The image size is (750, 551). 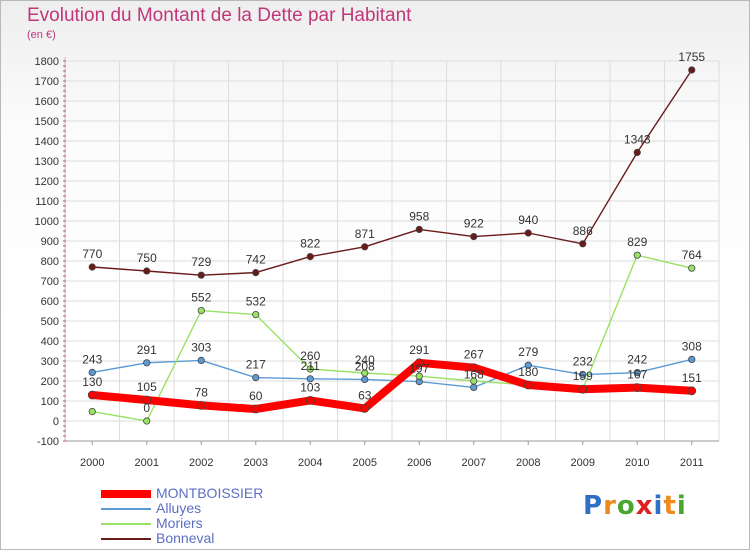 I want to click on y-tick-label: 1400, so click(x=47, y=142).